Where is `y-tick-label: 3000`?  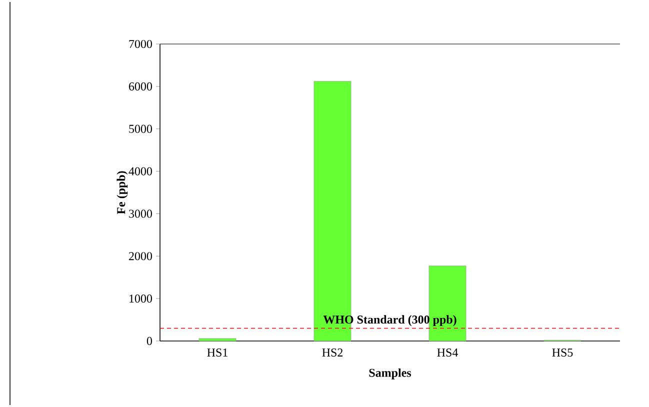 y-tick-label: 3000 is located at coordinates (140, 214).